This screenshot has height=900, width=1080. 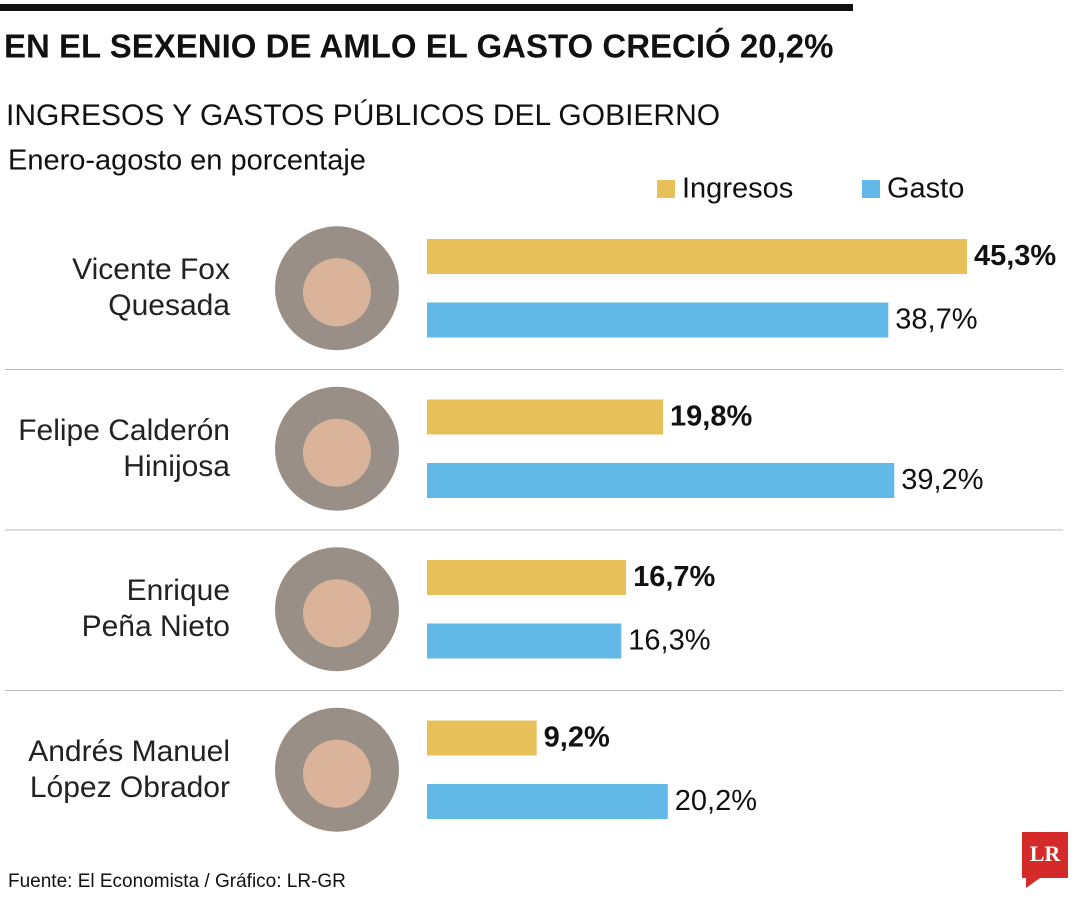 I want to click on category-label: Enrique Peña Nieto, so click(x=155, y=609).